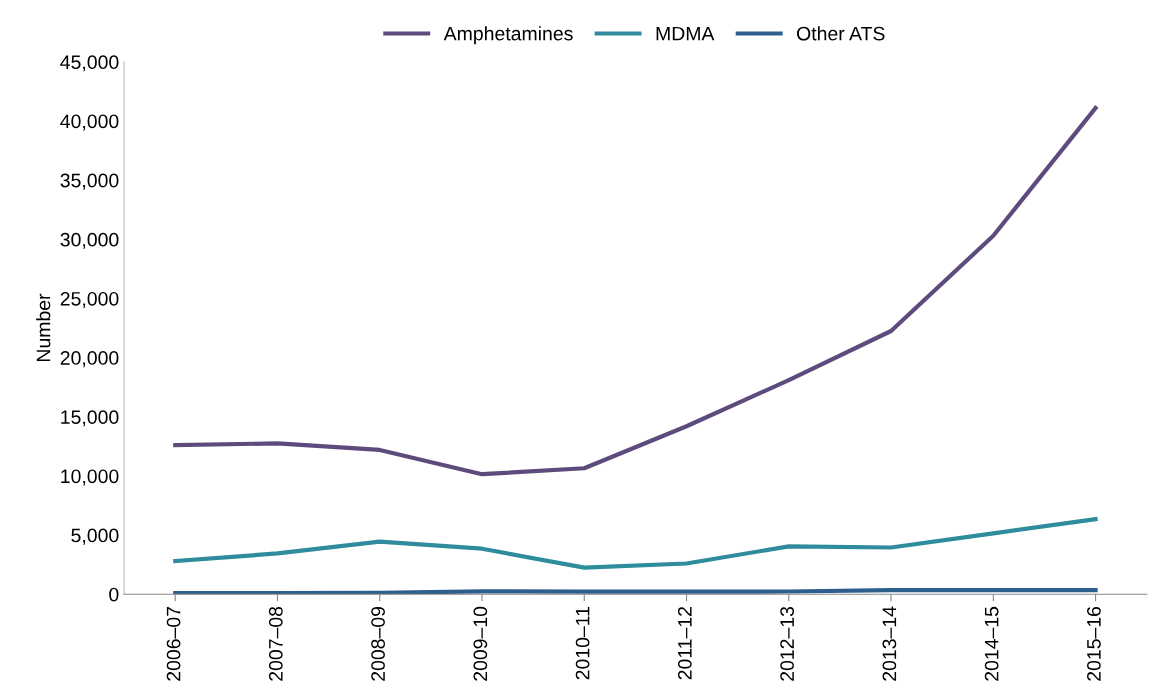 Image resolution: width=1149 pixels, height=687 pixels. Describe the element at coordinates (95, 536) in the screenshot. I see `y-tick-label: 5,000` at that location.